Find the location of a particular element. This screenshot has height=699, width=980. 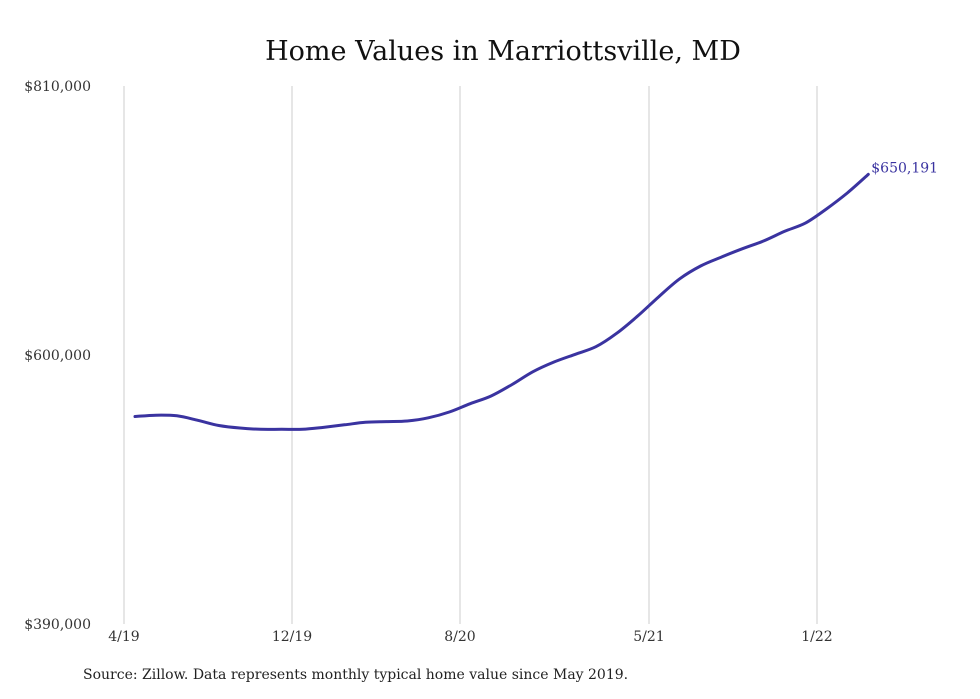

x-tick-label: 8/20 is located at coordinates (459, 637).